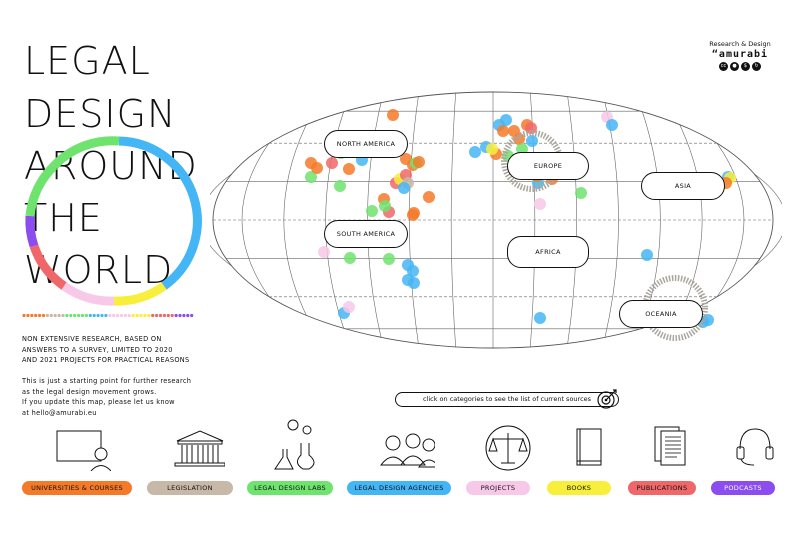 The width and height of the screenshot is (800, 533). What do you see at coordinates (683, 186) in the screenshot?
I see `region-asia: ASIA` at bounding box center [683, 186].